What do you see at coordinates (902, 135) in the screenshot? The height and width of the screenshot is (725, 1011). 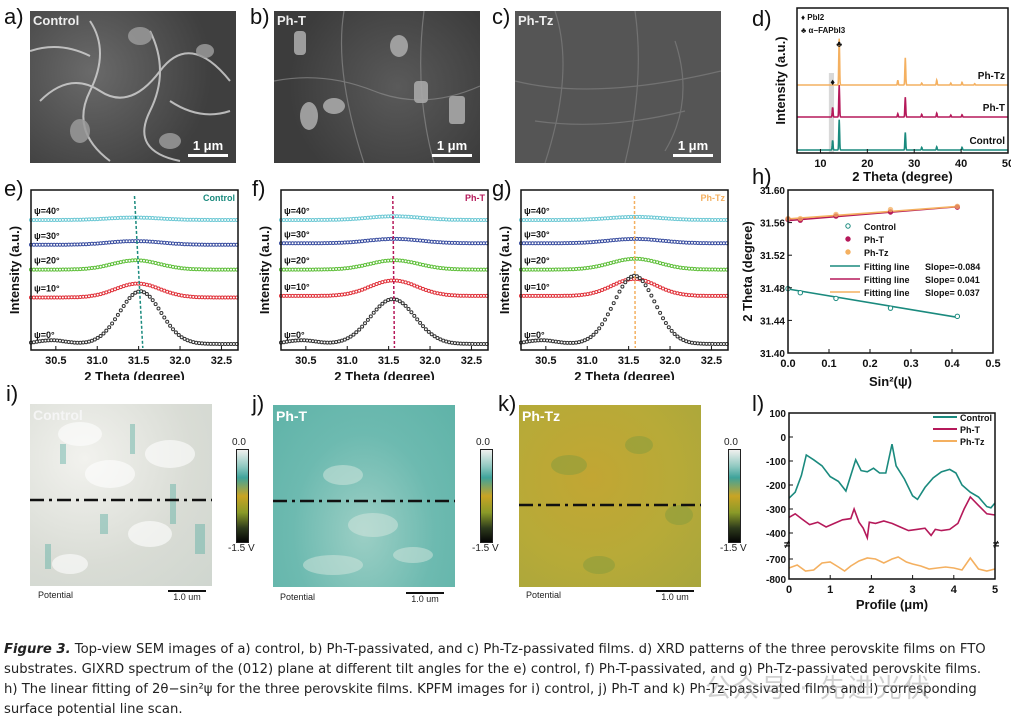 I see `xrd-series-control` at bounding box center [902, 135].